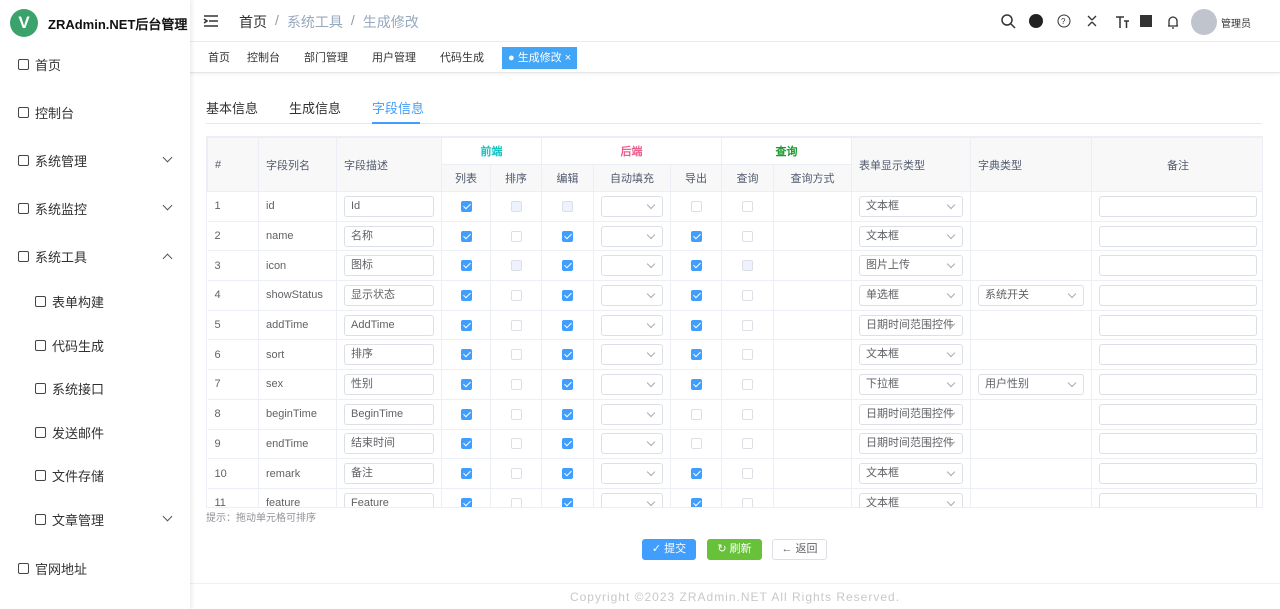 This screenshot has height=609, width=1280. What do you see at coordinates (315, 108) in the screenshot?
I see `tab: 生成信息` at bounding box center [315, 108].